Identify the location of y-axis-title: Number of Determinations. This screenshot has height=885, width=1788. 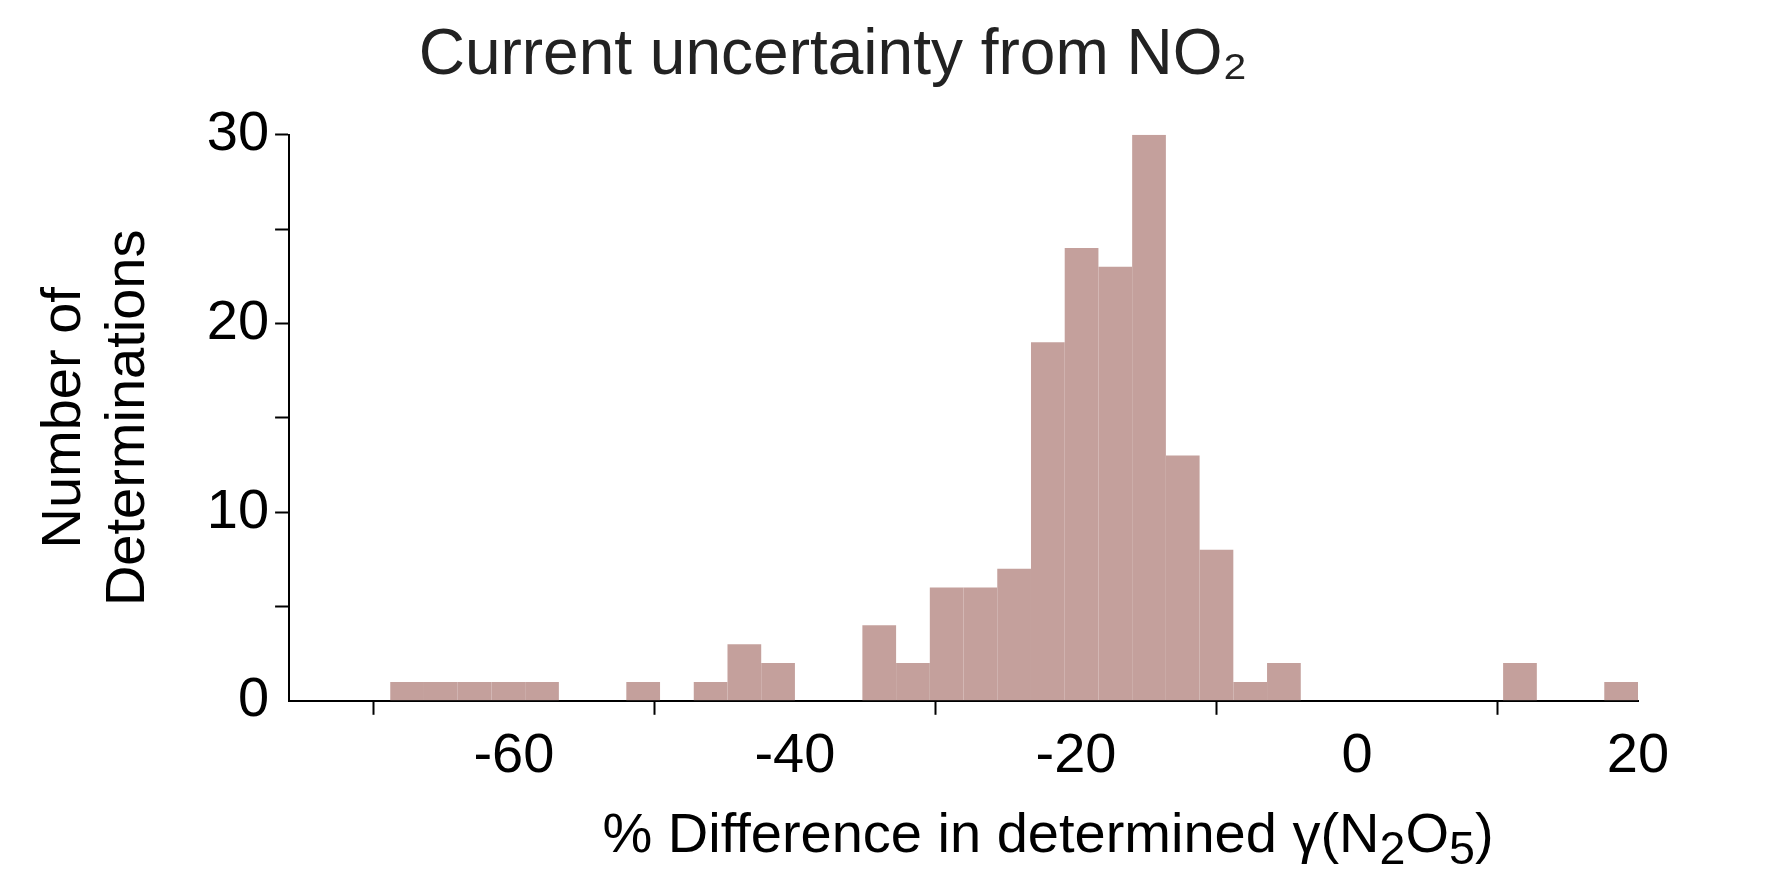
(92, 418).